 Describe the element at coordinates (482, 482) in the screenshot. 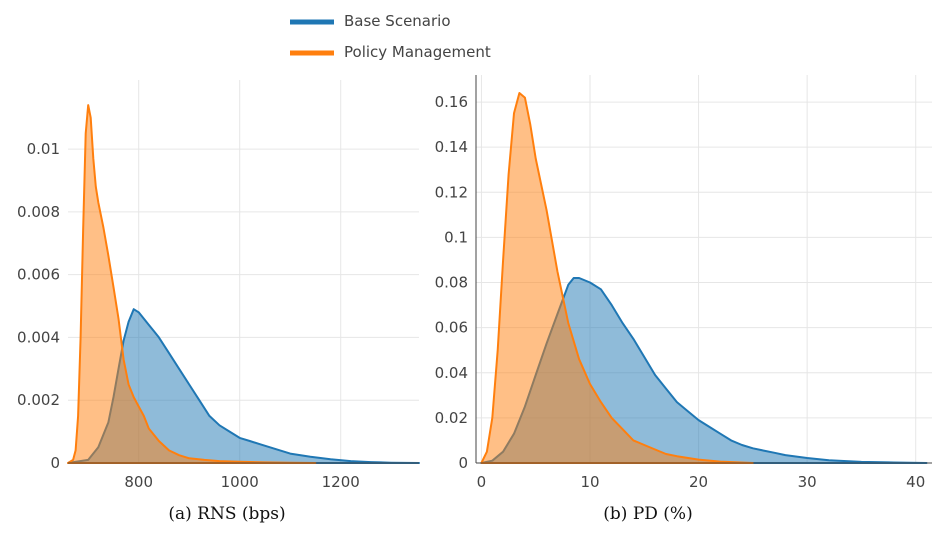

I see `panel-b-x-tick-label: 0` at that location.